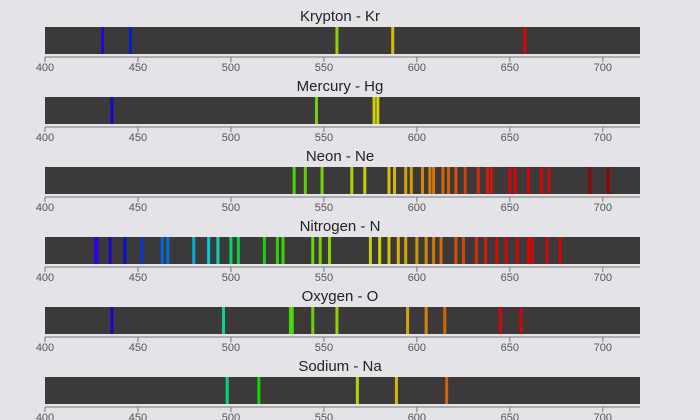 This screenshot has width=700, height=420. What do you see at coordinates (340, 86) in the screenshot?
I see `spectrum-title: Mercury - Hg` at bounding box center [340, 86].